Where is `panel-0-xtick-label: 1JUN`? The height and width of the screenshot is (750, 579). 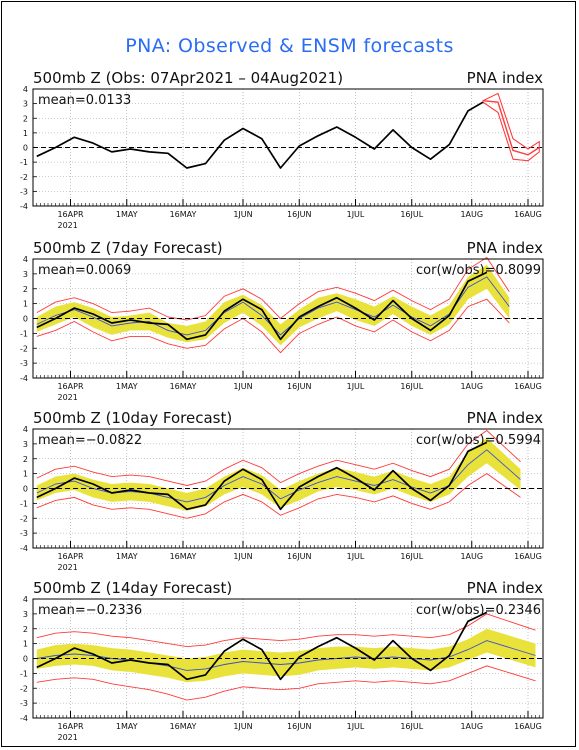
panel-0-xtick-label: 1JUN is located at coordinates (242, 214).